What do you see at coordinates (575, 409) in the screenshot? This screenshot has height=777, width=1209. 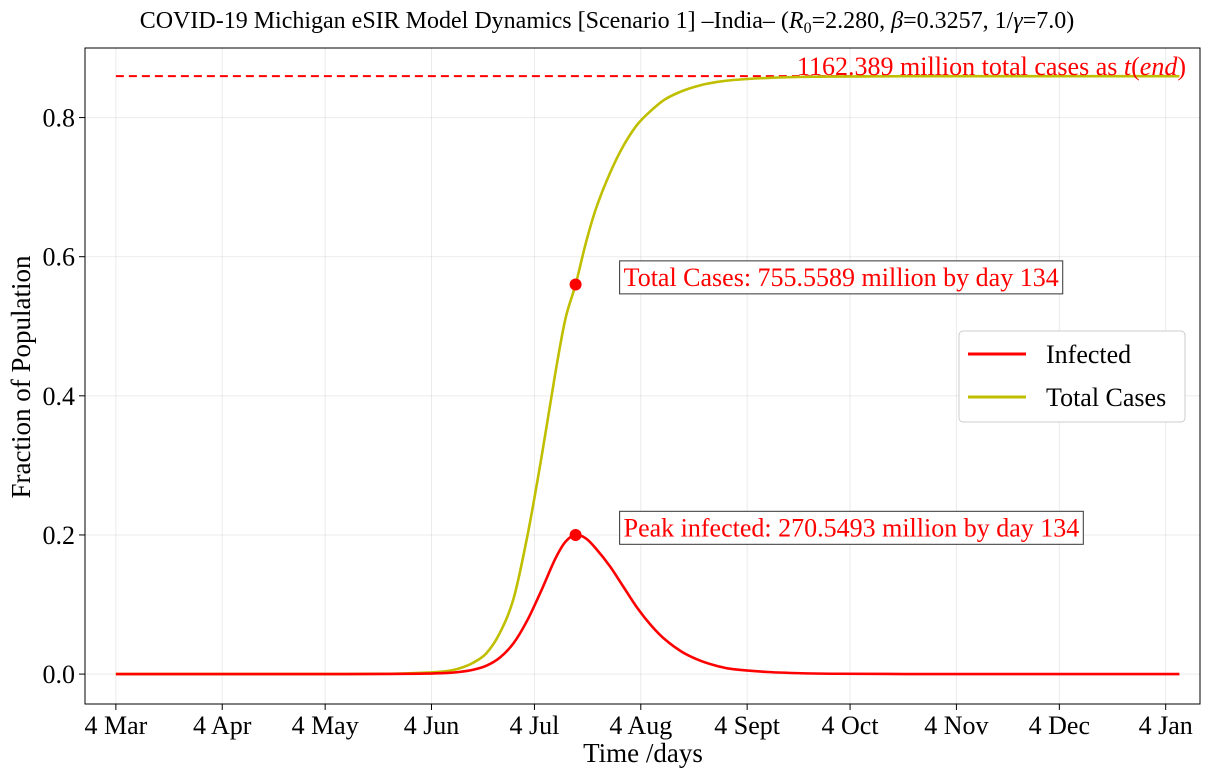 I see `marker-group` at bounding box center [575, 409].